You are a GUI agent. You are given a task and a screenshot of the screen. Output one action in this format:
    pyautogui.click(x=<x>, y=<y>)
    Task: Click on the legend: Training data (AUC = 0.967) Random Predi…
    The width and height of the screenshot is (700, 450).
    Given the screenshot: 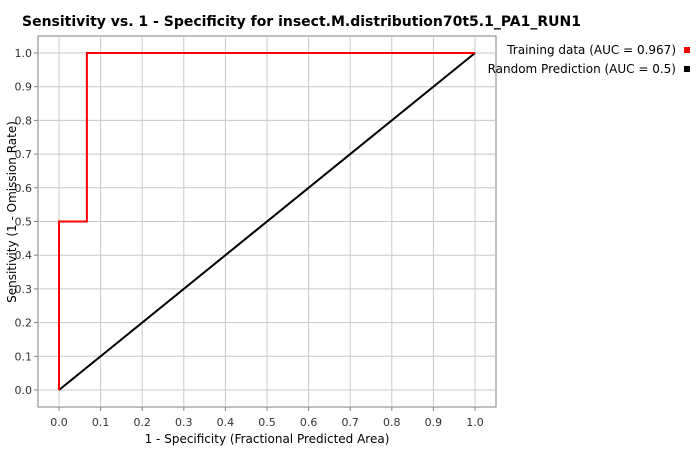 What is the action you would take?
    pyautogui.click(x=589, y=59)
    